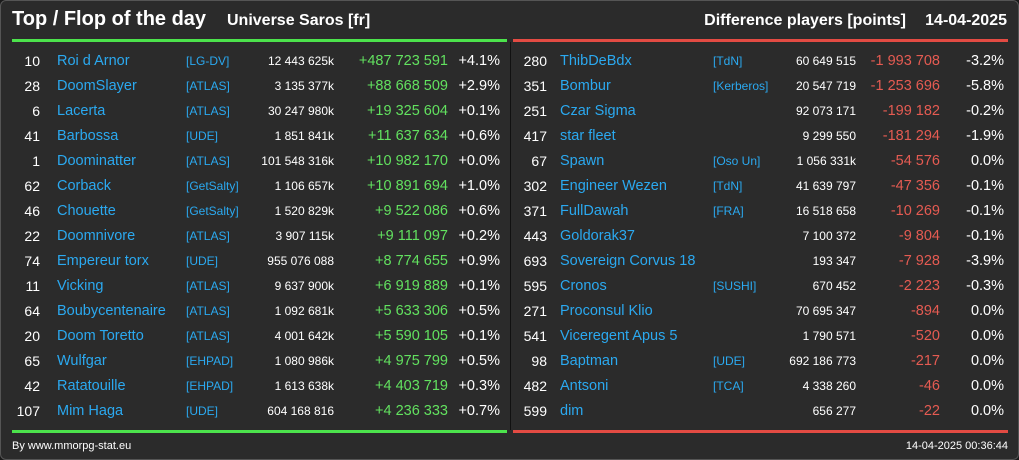 This screenshot has height=460, width=1019. What do you see at coordinates (479, 286) in the screenshot?
I see `percent-change: +0.1%` at bounding box center [479, 286].